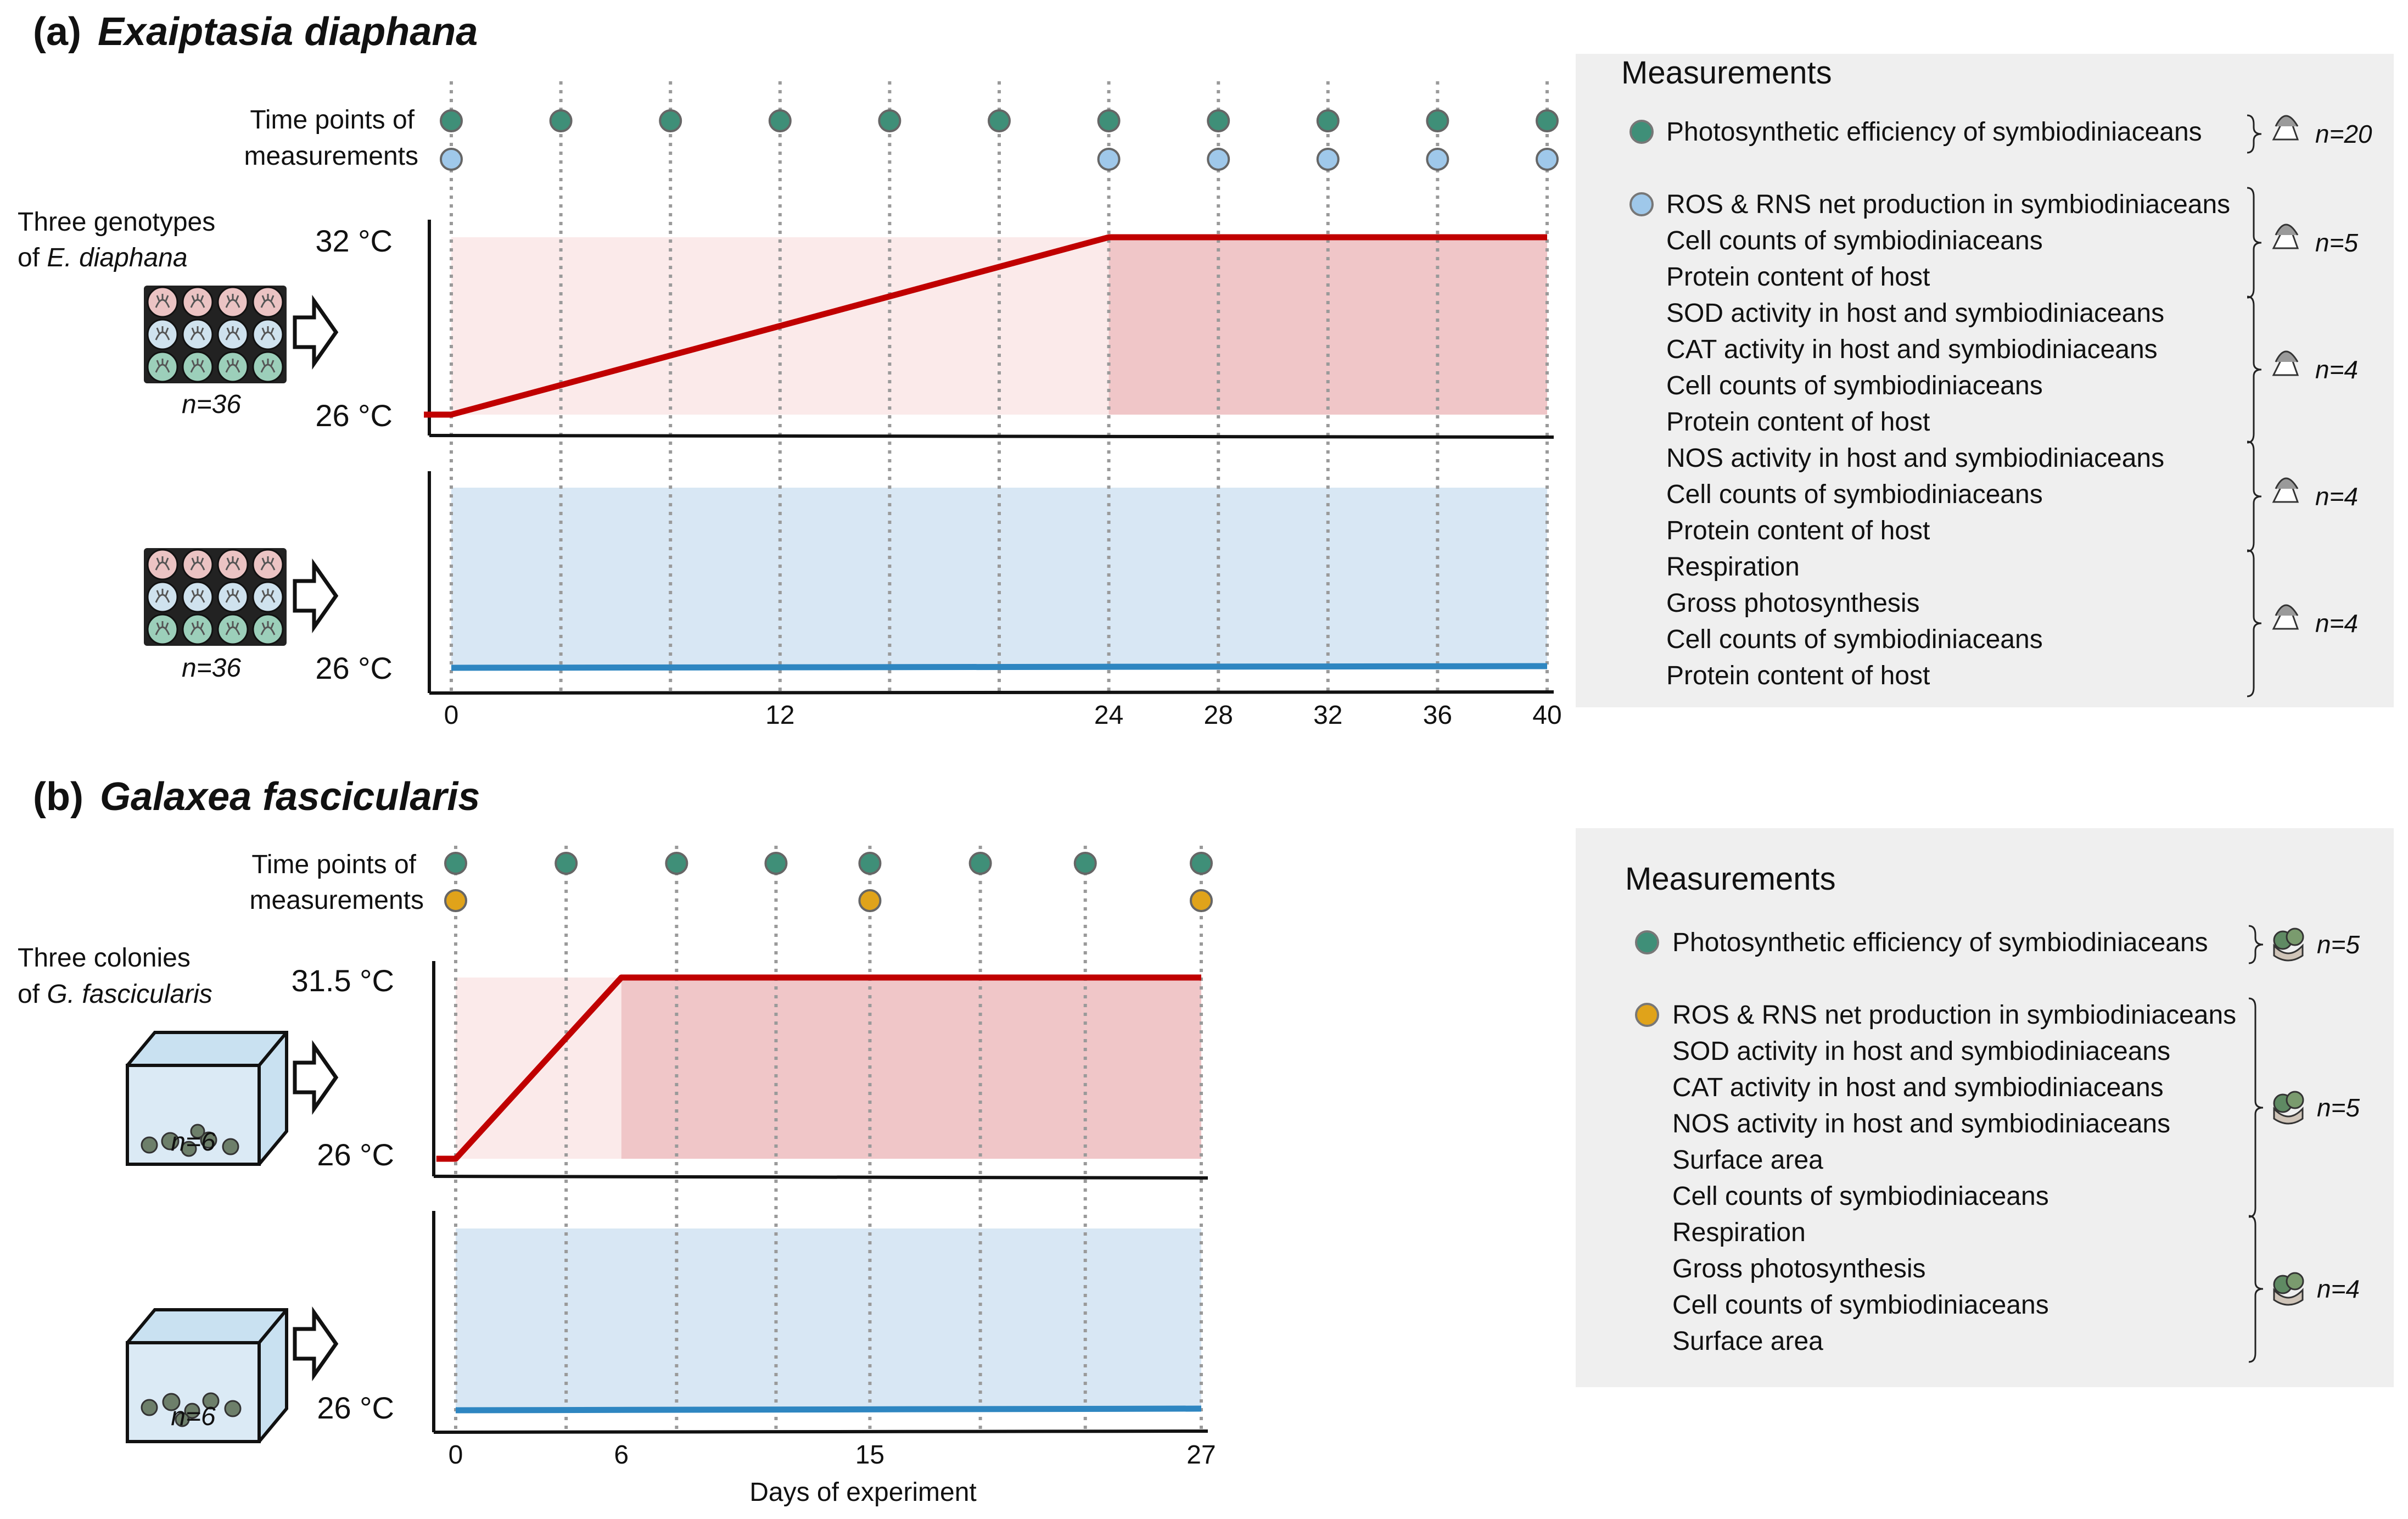  What do you see at coordinates (354, 415) in the screenshot?
I see `temp-low-a: 26 °C` at bounding box center [354, 415].